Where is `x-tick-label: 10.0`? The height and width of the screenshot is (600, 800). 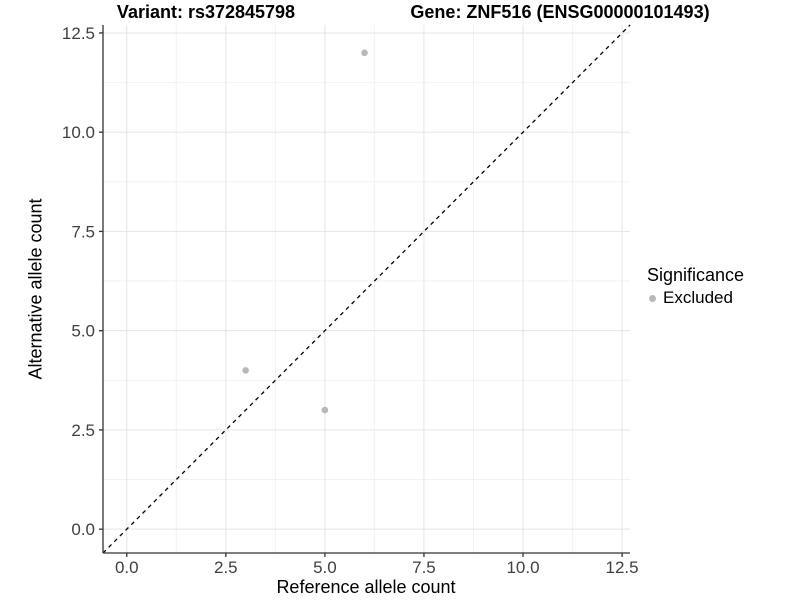 x-tick-label: 10.0 is located at coordinates (522, 567).